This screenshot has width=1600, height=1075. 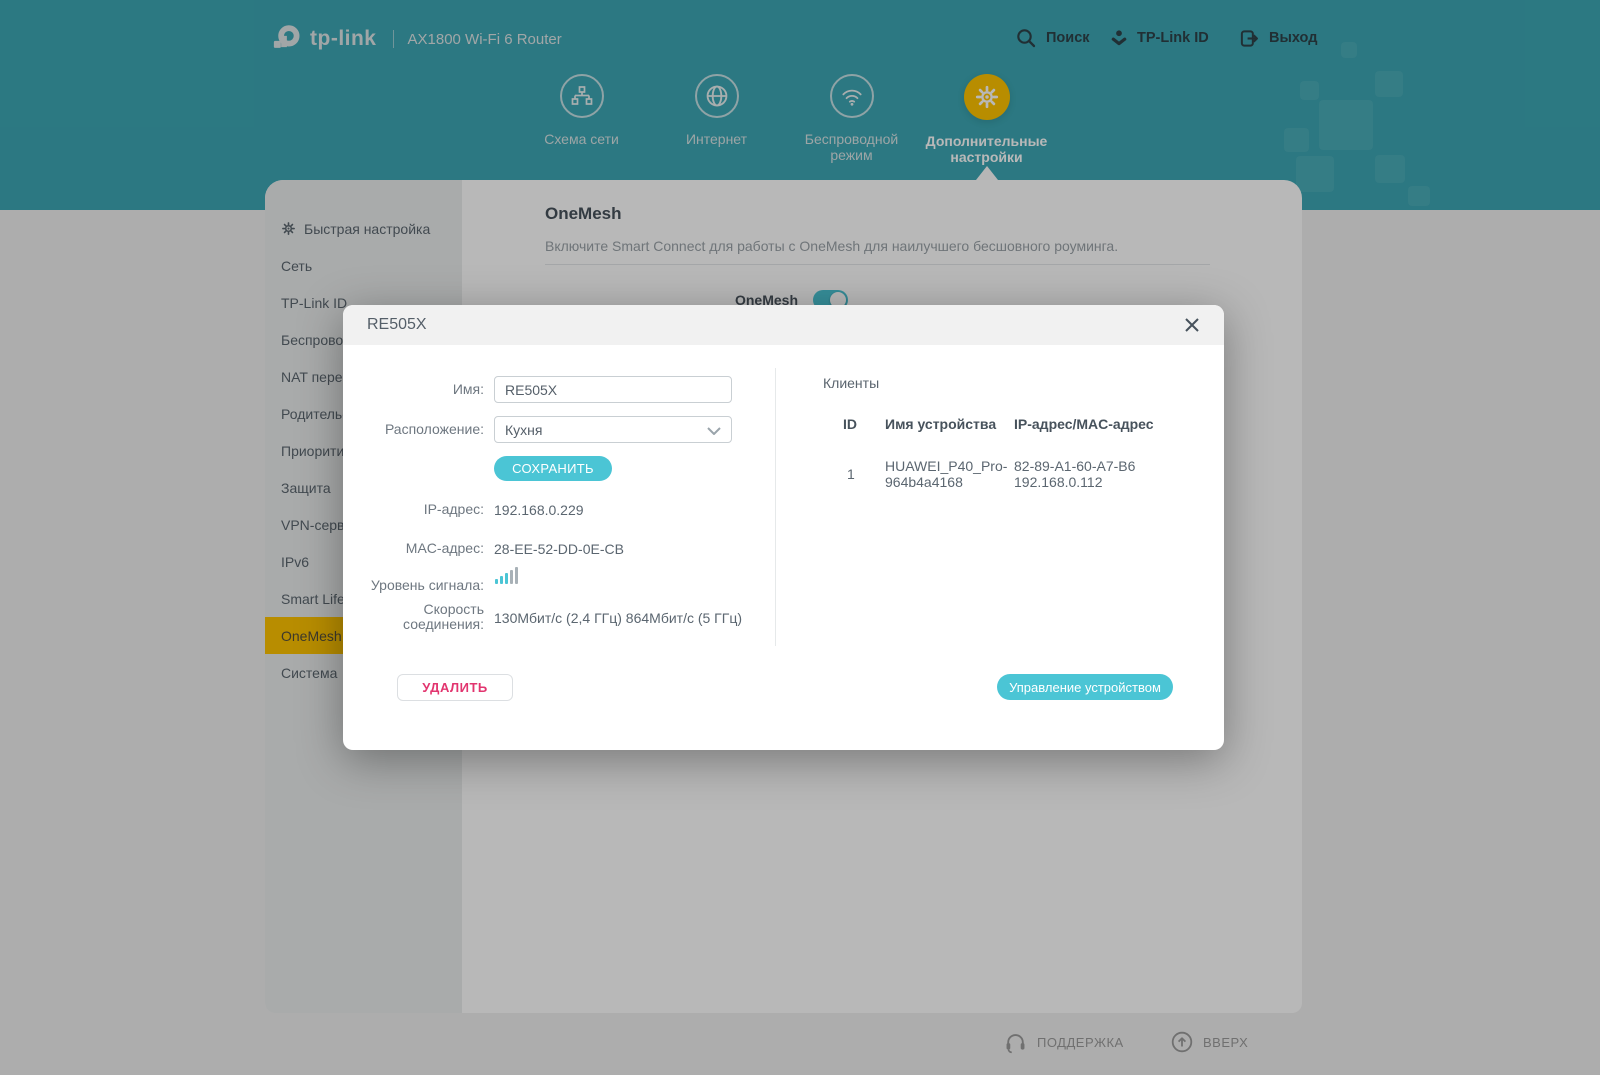 I want to click on logout-label: Выход, so click(x=1293, y=38).